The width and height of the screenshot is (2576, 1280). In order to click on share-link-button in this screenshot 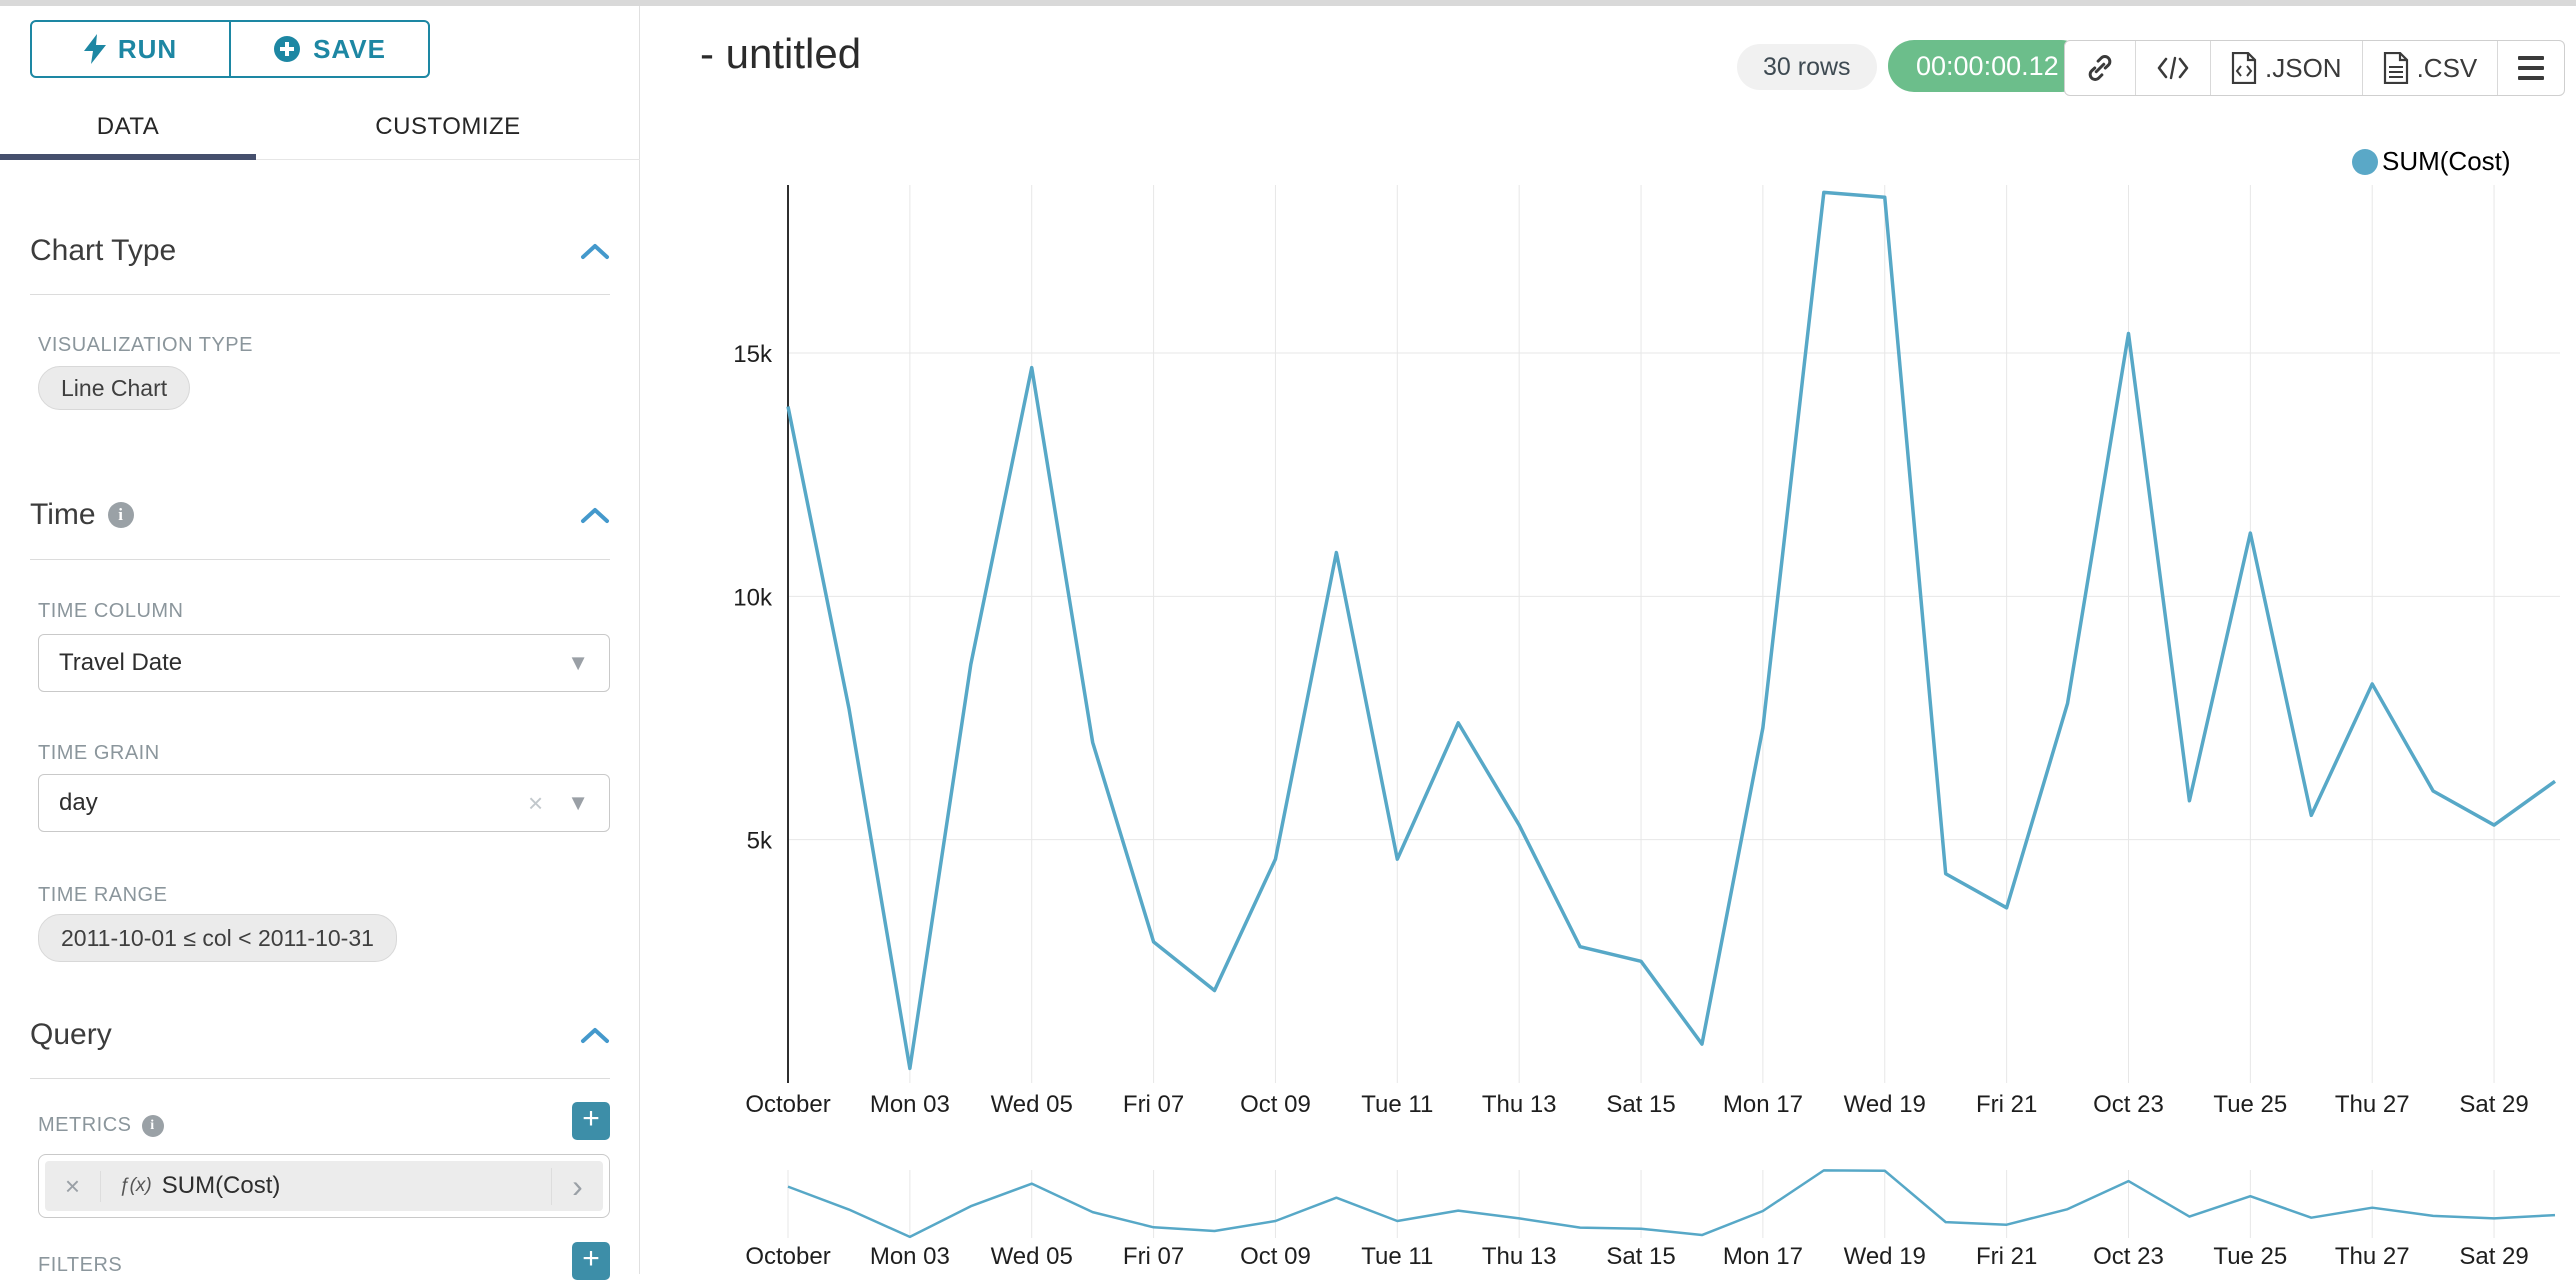, I will do `click(2100, 68)`.